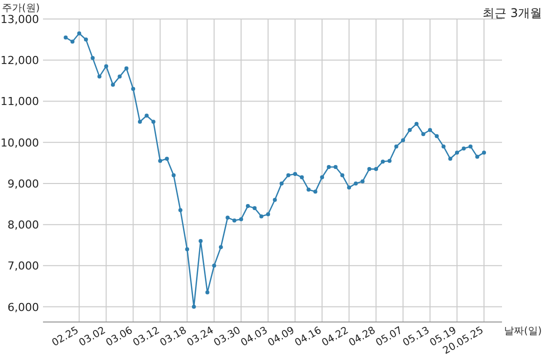 The height and width of the screenshot is (356, 550). Describe the element at coordinates (23, 225) in the screenshot. I see `y-tick-label: 8,000` at that location.